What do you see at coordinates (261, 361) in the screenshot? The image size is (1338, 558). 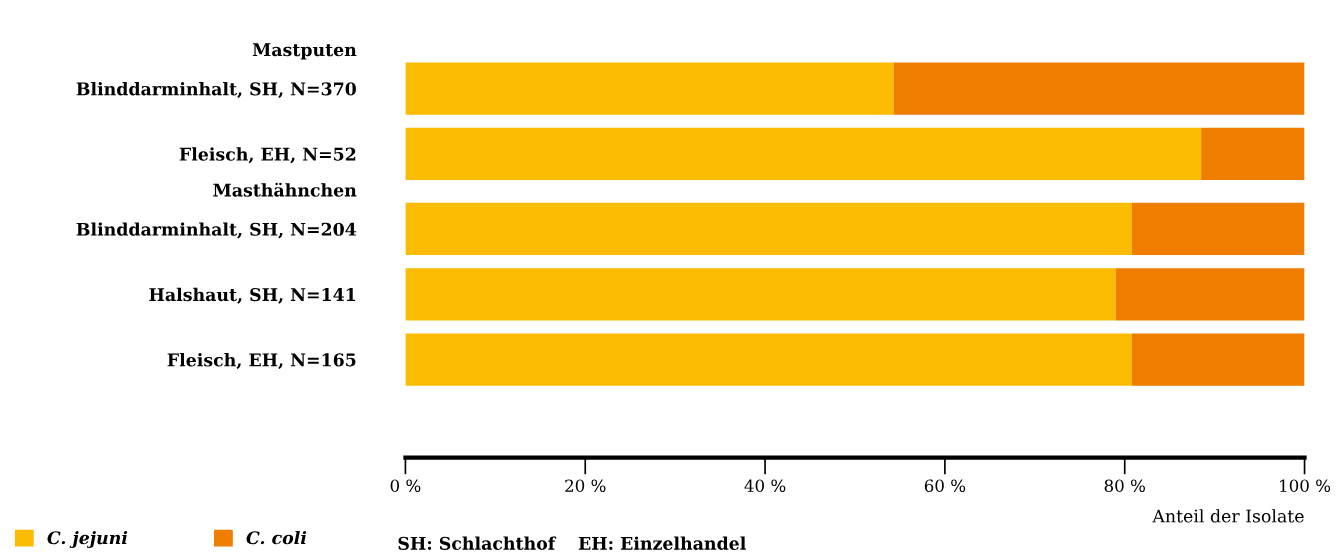 I see `y-tick-label: Fleisch, EH, N=165` at bounding box center [261, 361].